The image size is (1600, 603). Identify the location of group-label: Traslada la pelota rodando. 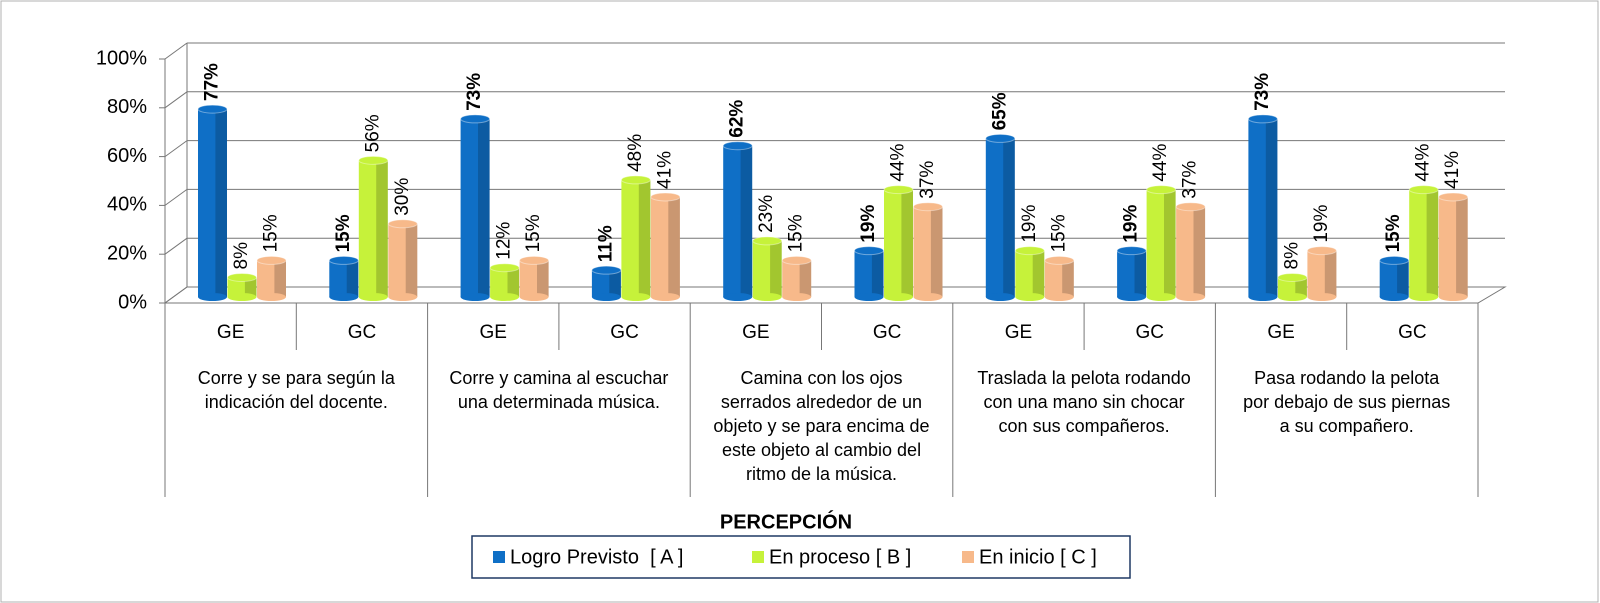
(1083, 378).